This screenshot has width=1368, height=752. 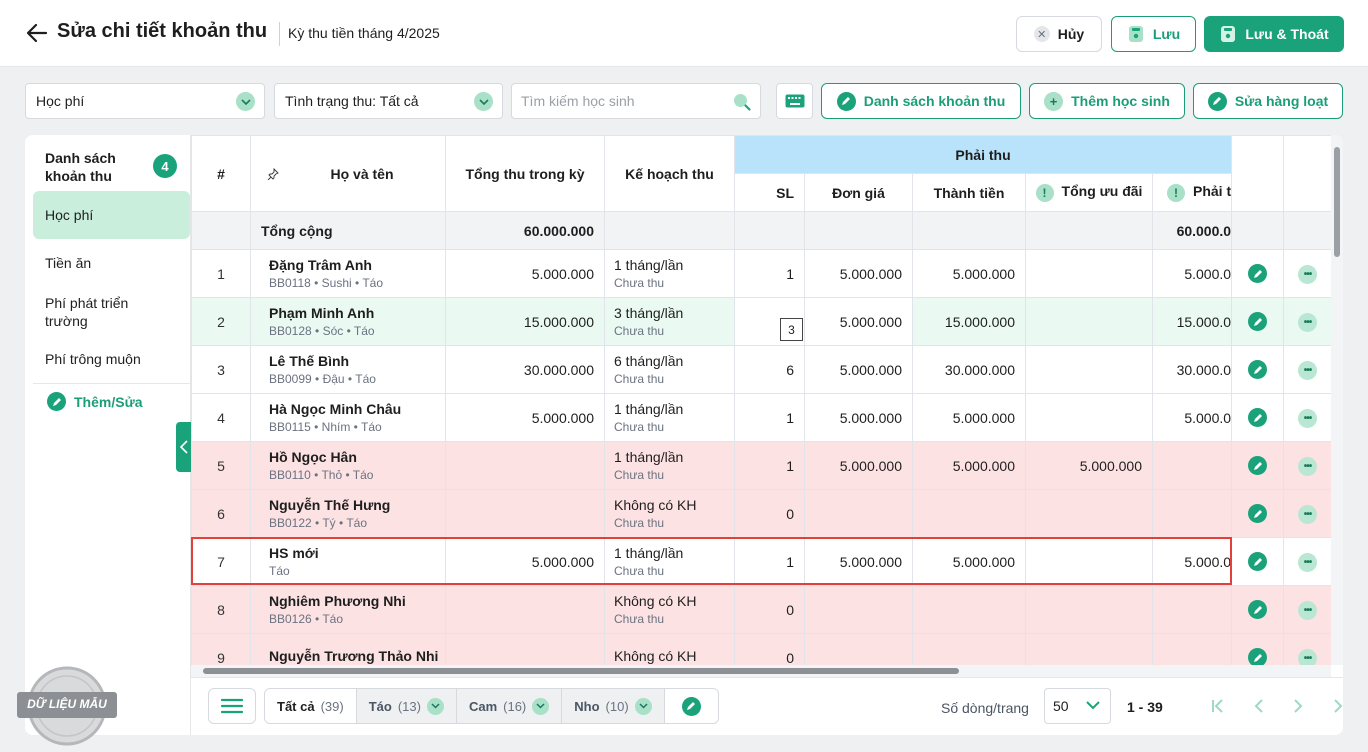 I want to click on col-header-name: Họ và tên, so click(x=348, y=173).